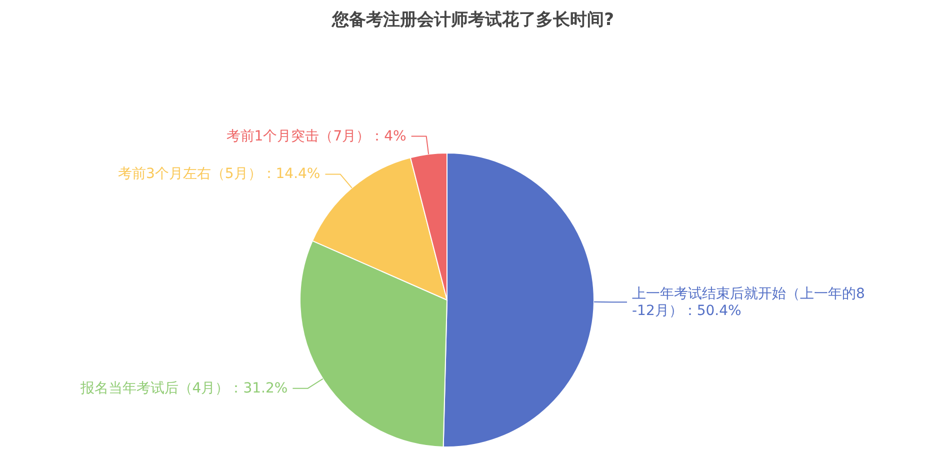 This screenshot has width=946, height=465. I want to click on slice-label: 报名当年考试后（4月）：31.2%, so click(183, 388).